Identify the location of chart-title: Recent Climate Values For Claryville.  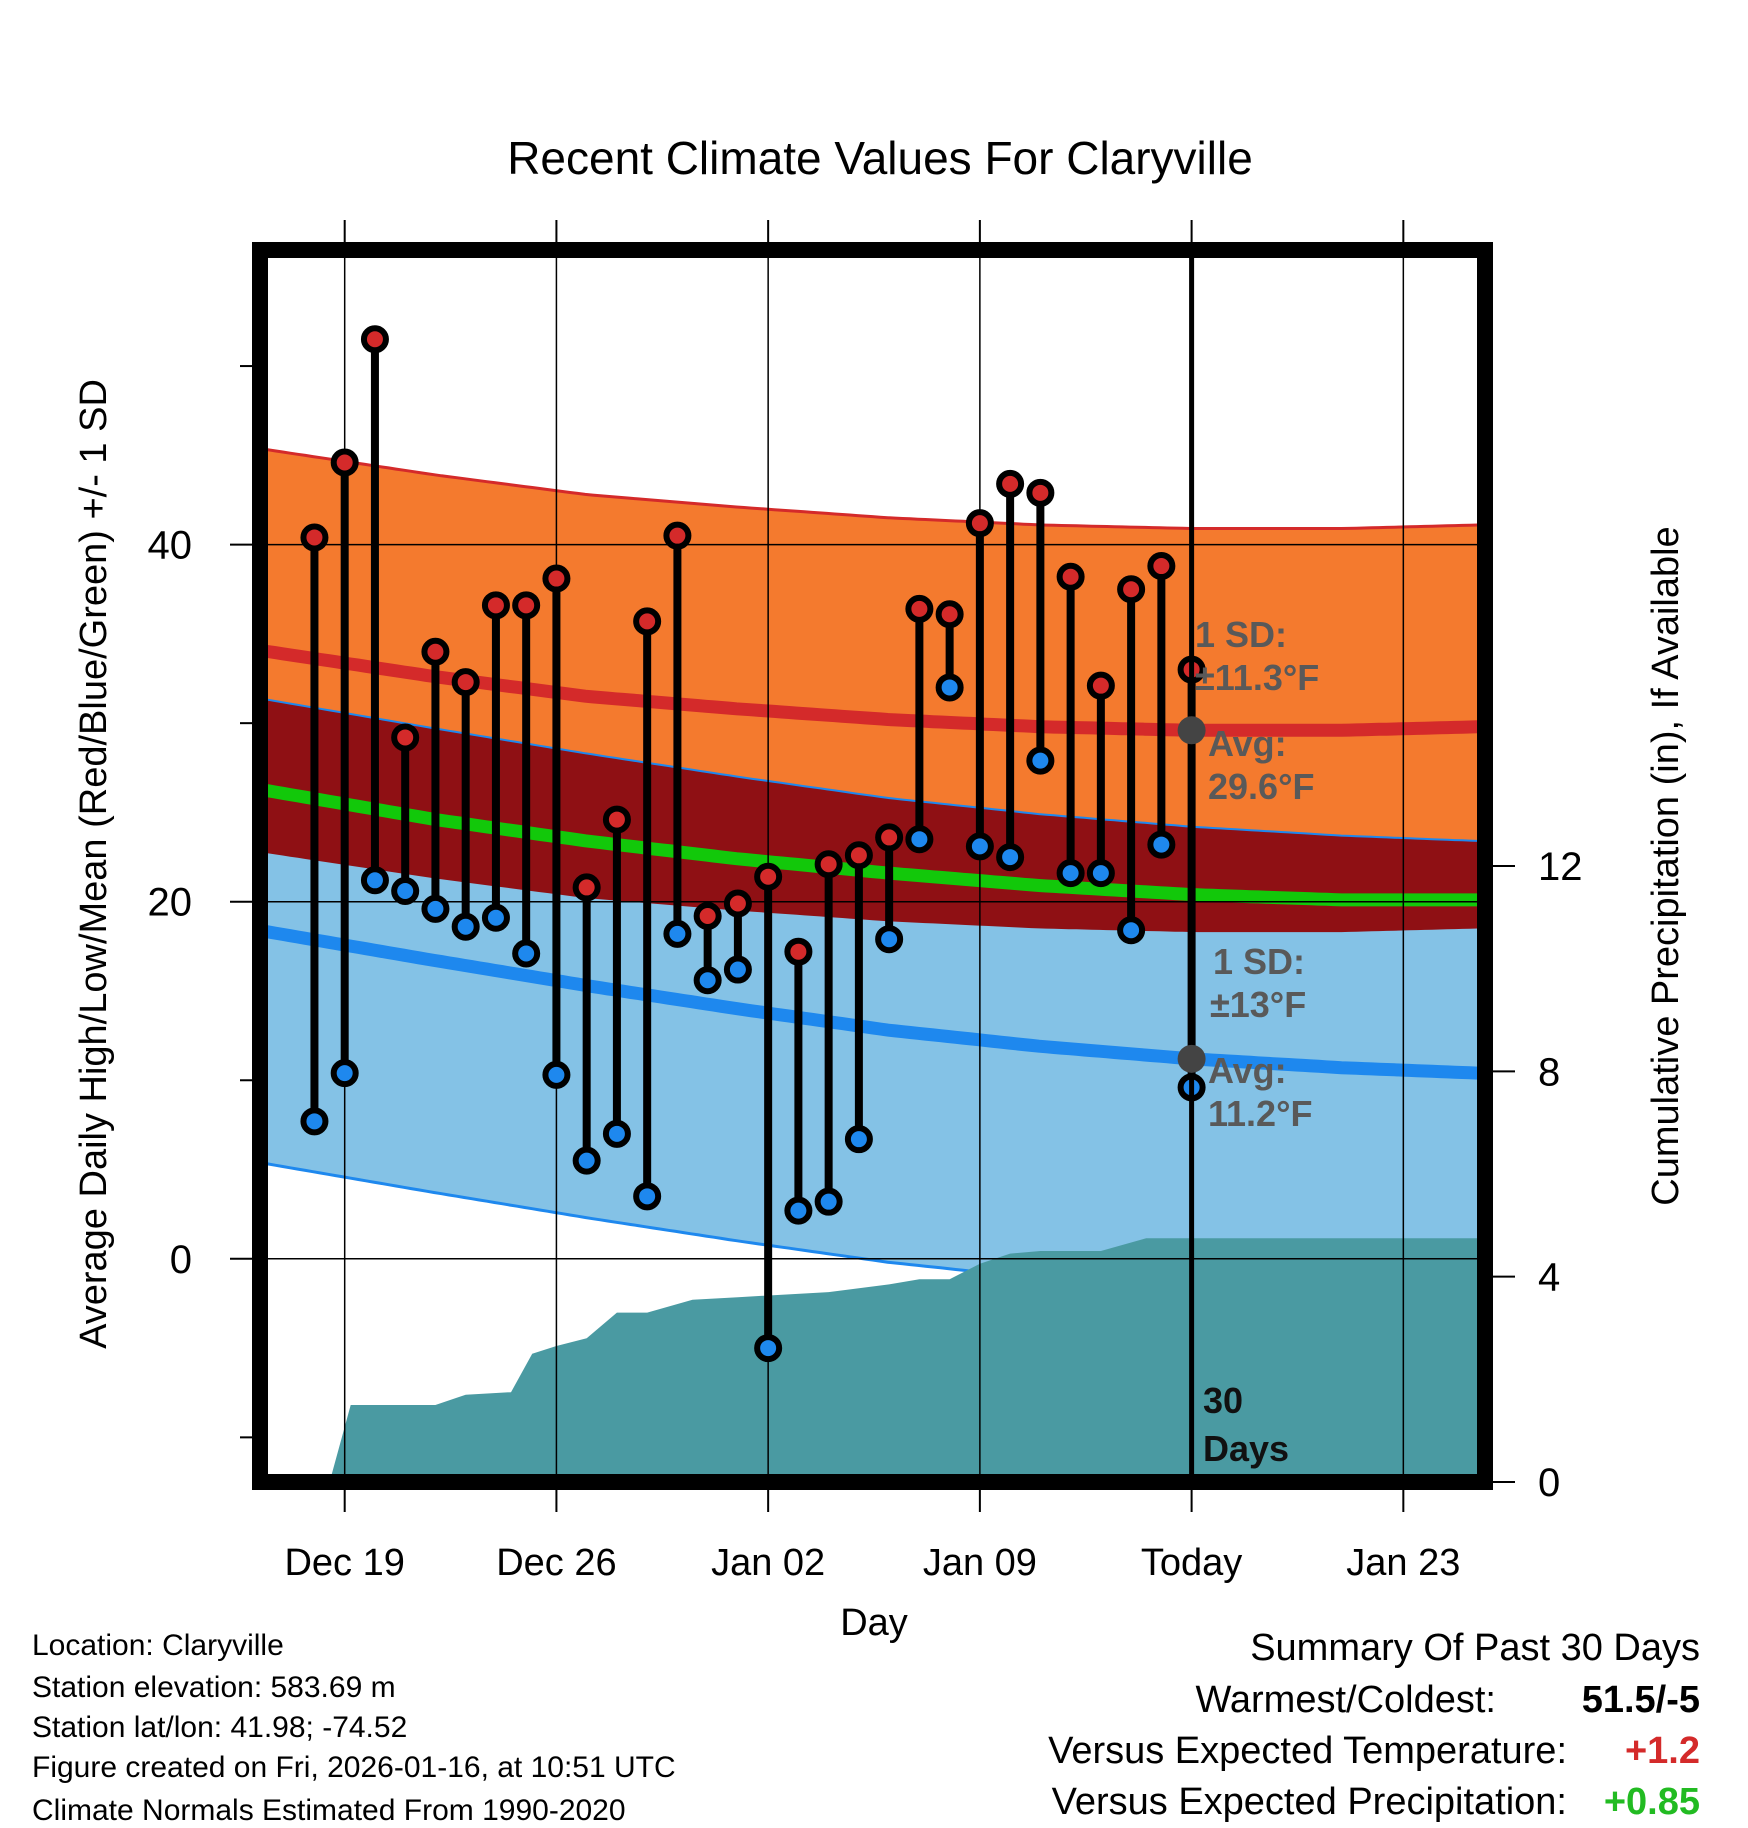
(880, 158).